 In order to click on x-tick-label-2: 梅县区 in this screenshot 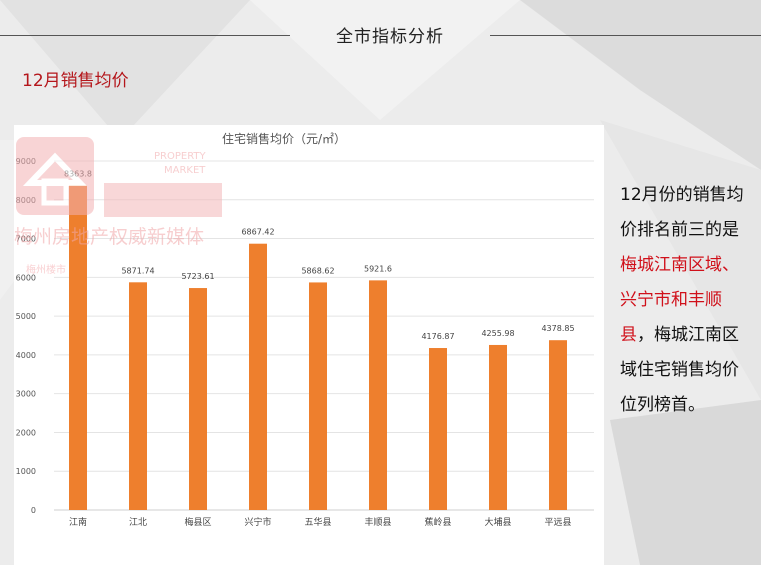, I will do `click(197, 522)`.